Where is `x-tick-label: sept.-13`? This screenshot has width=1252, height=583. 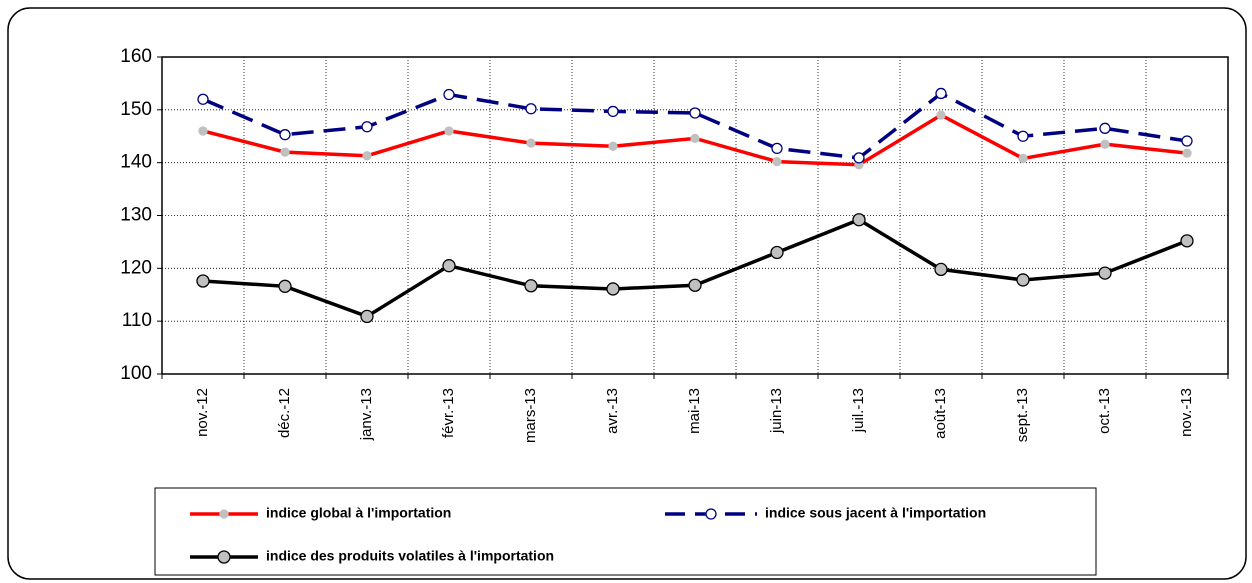
x-tick-label: sept.-13 is located at coordinates (1022, 415).